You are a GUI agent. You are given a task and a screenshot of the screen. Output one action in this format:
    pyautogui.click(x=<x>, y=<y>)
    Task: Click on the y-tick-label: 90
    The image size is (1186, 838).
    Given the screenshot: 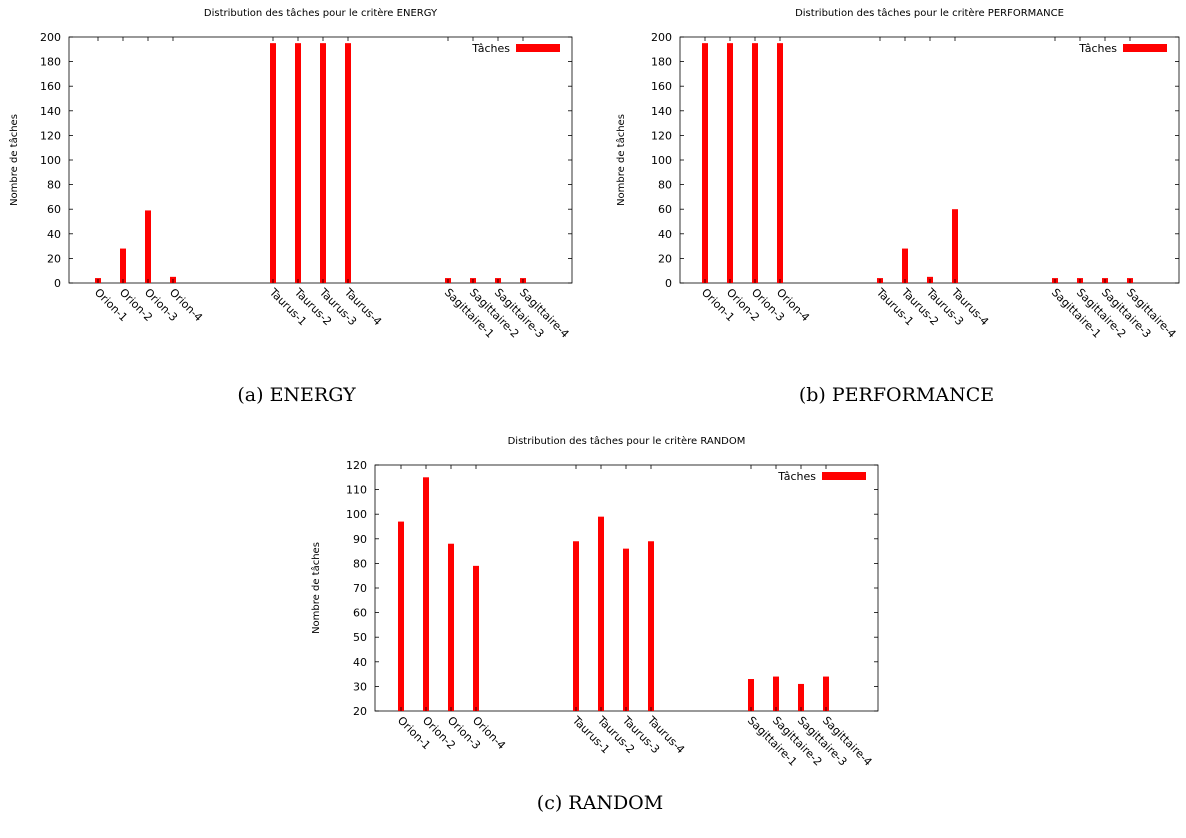 What is the action you would take?
    pyautogui.click(x=360, y=539)
    